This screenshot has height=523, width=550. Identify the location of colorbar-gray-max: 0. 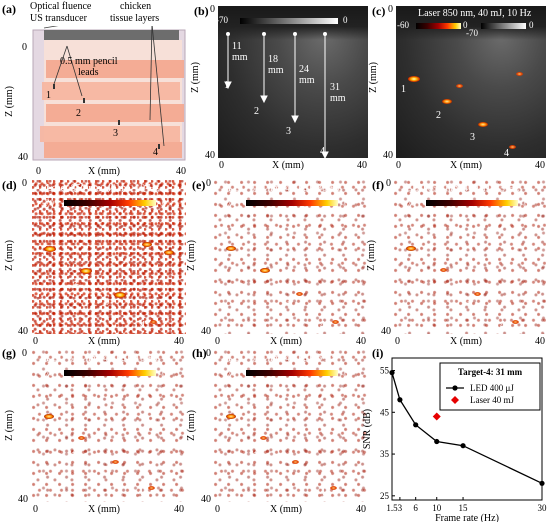
(531, 25).